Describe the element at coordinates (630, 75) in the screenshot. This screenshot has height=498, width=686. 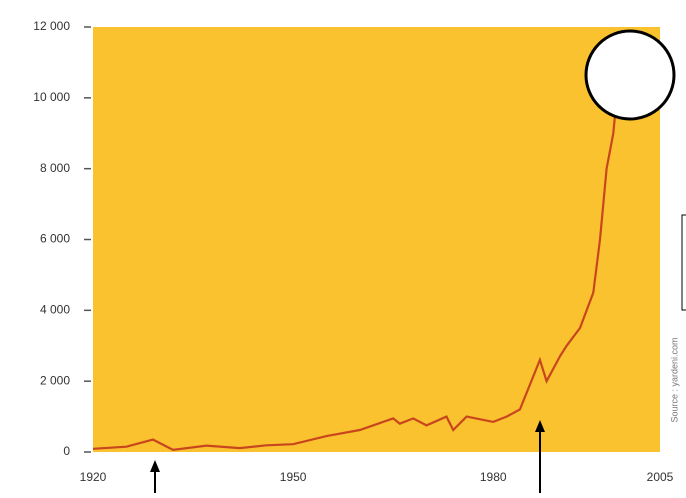
I see `highlight-circle` at that location.